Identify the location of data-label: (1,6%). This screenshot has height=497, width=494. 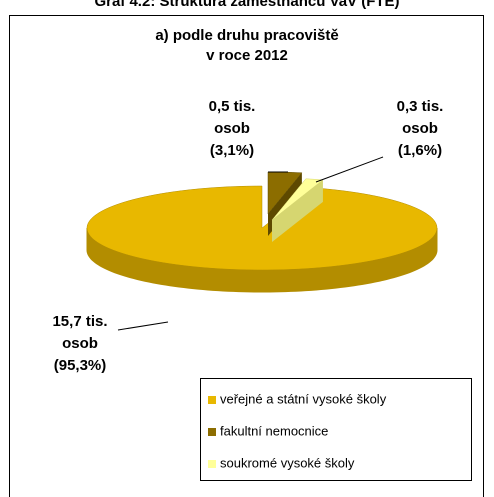
(420, 150).